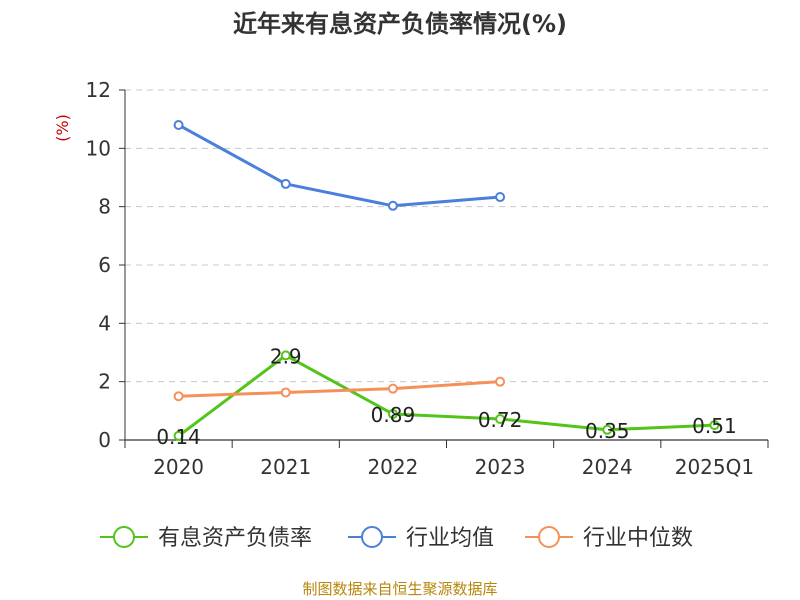  Describe the element at coordinates (392, 467) in the screenshot. I see `x-tick-label: 2022` at that location.